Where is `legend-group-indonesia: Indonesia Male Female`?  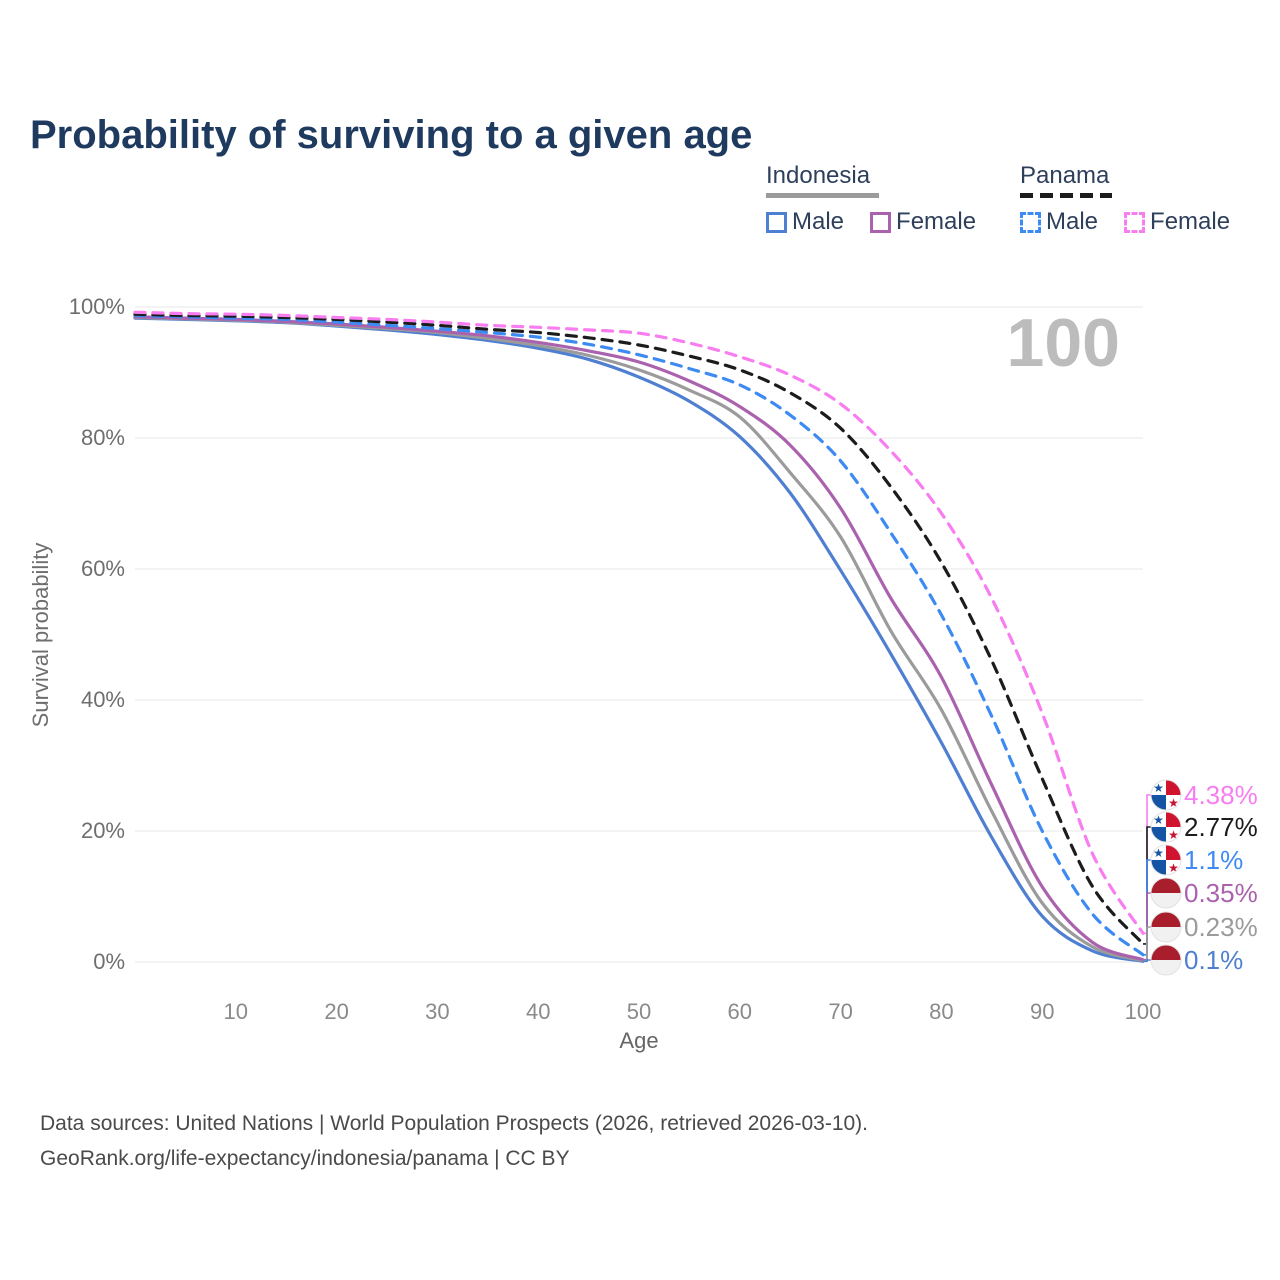 legend-group-indonesia: Indonesia Male Female is located at coordinates (881, 199).